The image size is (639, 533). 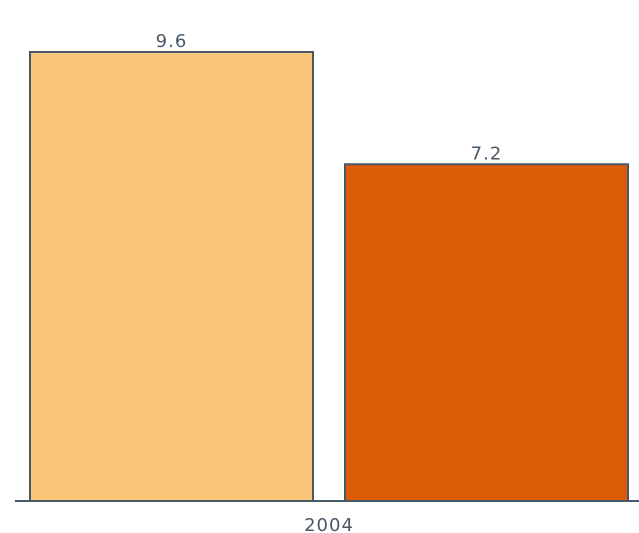 What do you see at coordinates (329, 524) in the screenshot?
I see `x-tick-label: 2004` at bounding box center [329, 524].